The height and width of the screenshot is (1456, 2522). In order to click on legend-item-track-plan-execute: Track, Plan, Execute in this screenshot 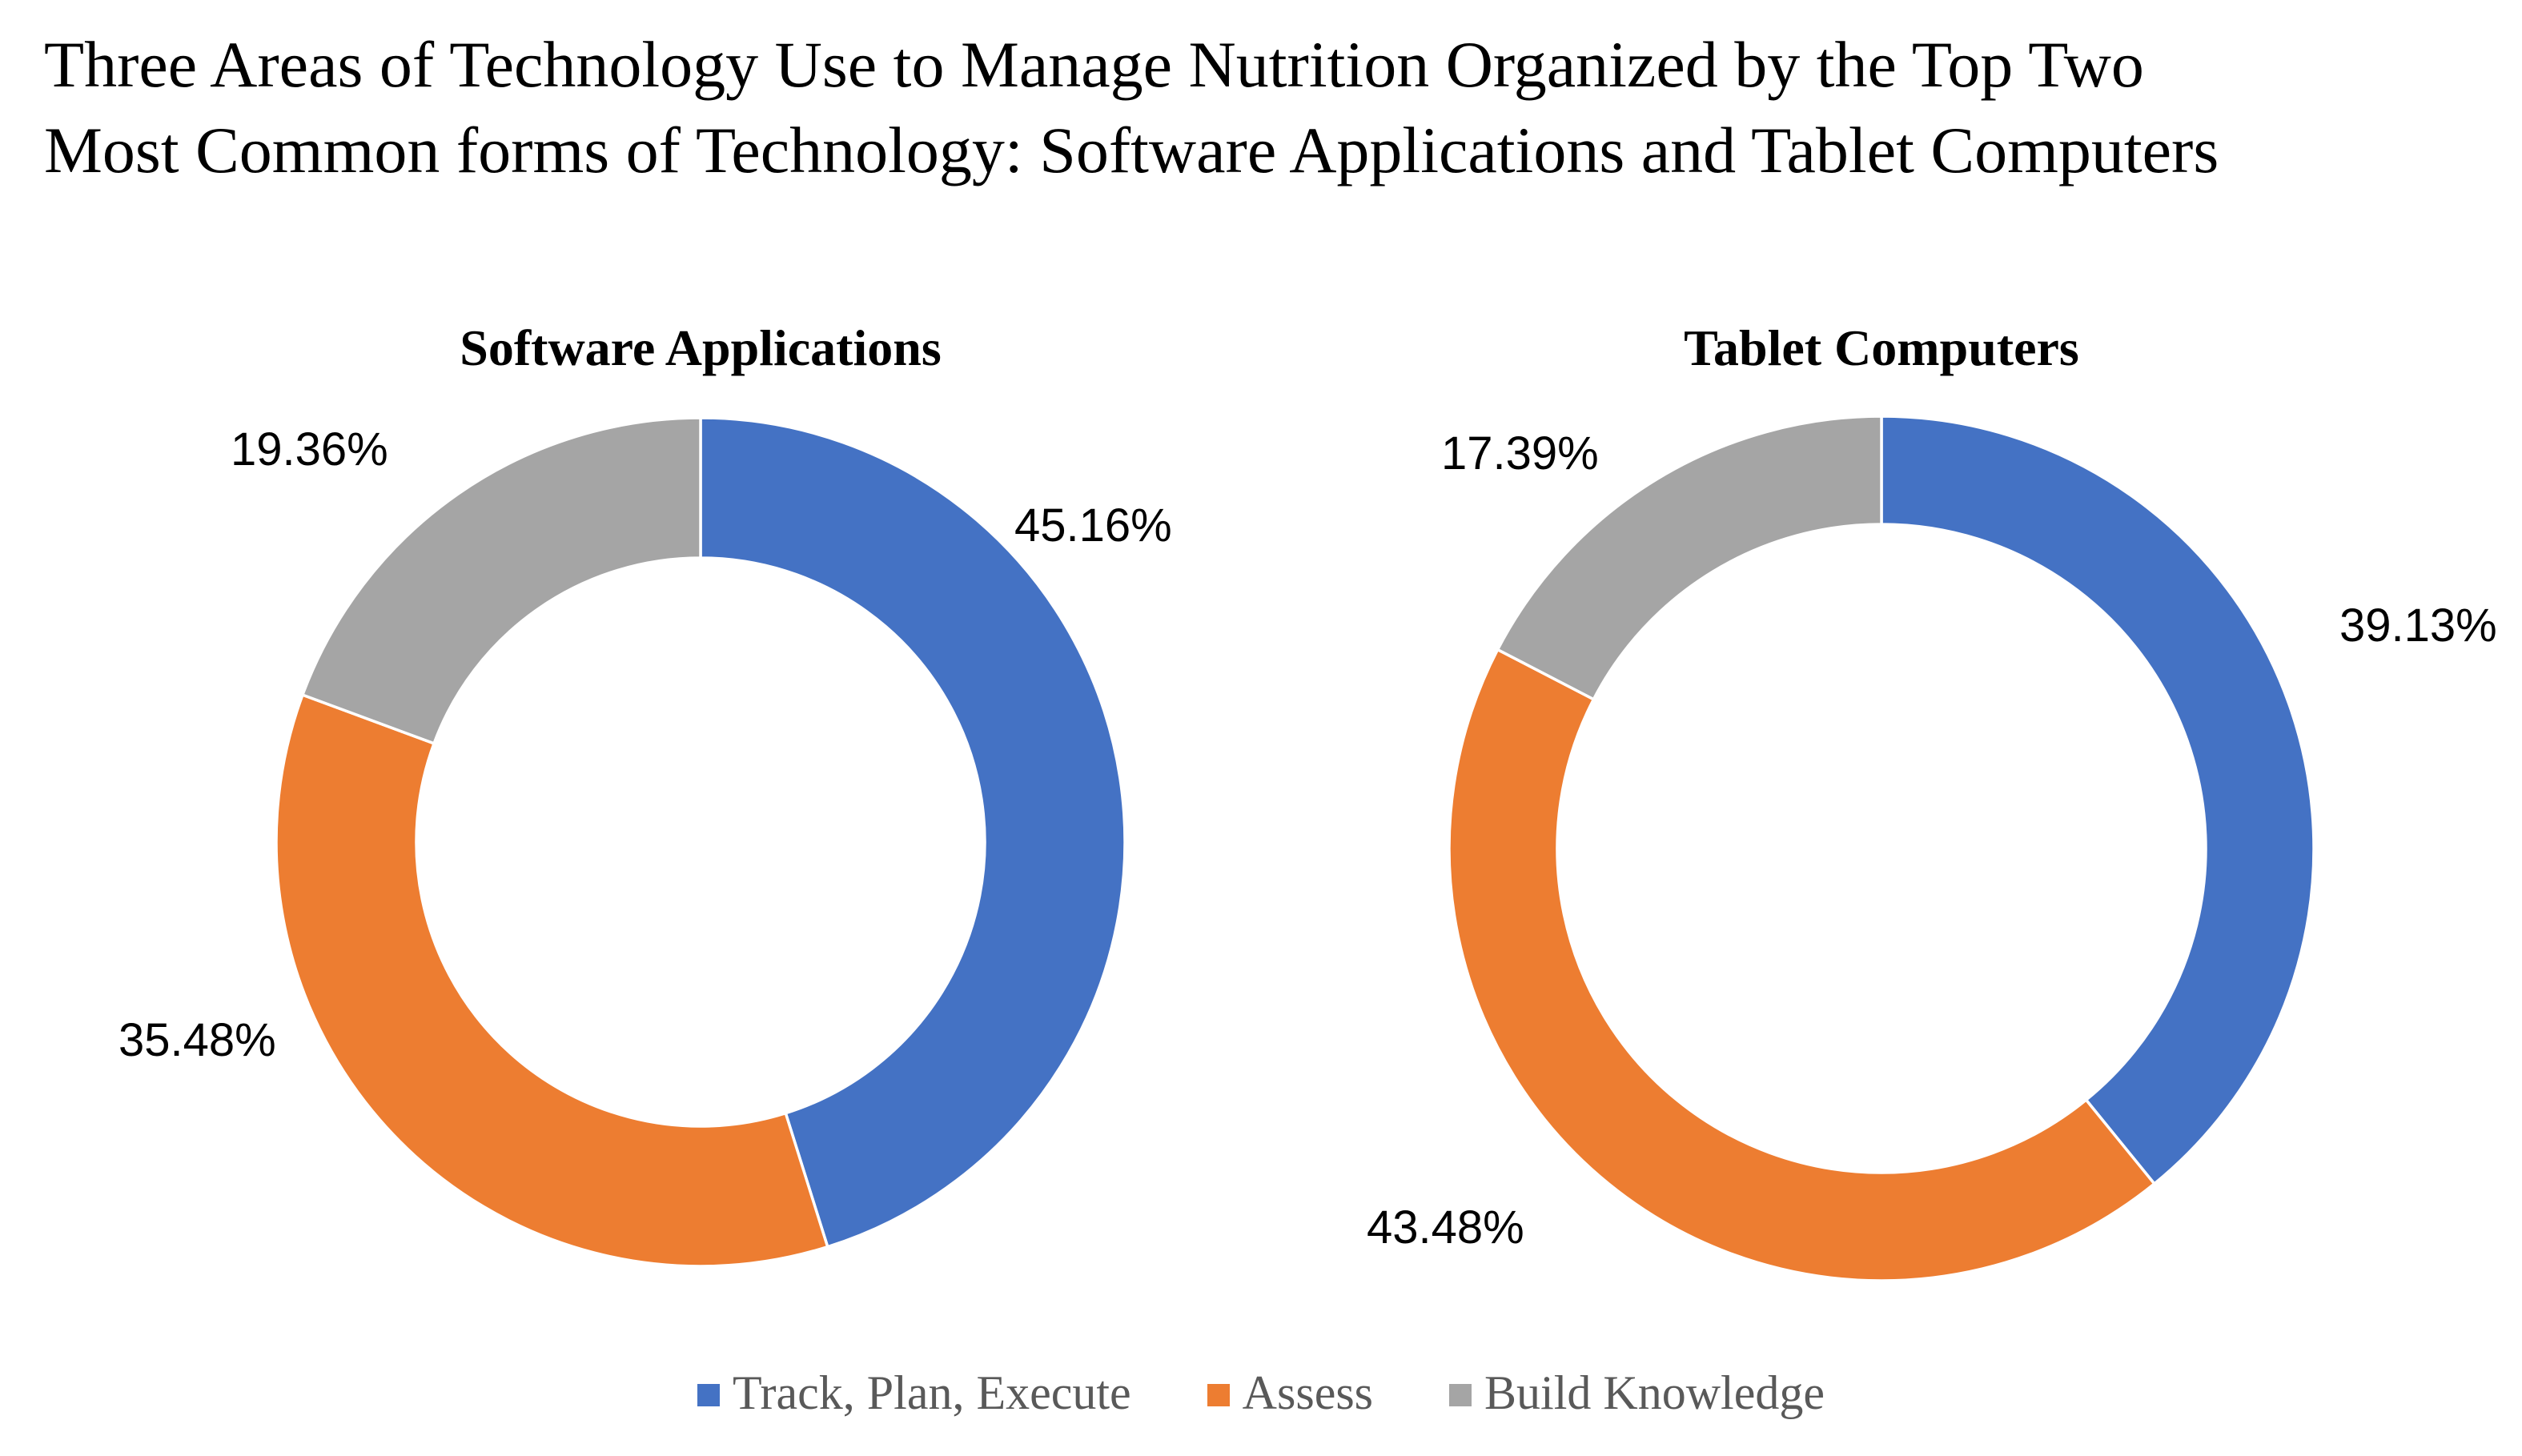, I will do `click(914, 1393)`.